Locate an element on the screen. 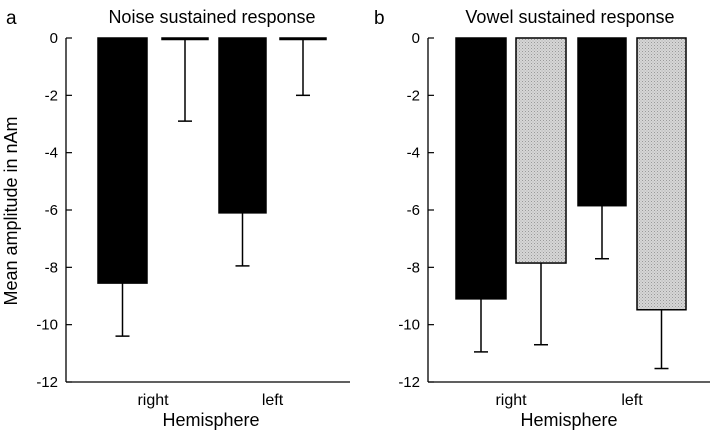  y-axis-label: Mean amplitude in nAm is located at coordinates (11, 210).